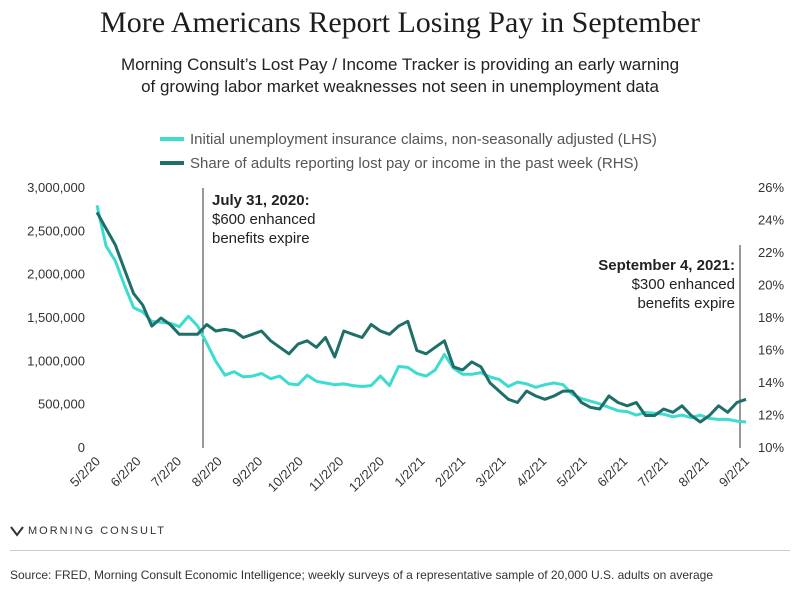  I want to click on x-tick-label: 4/2/21, so click(531, 472).